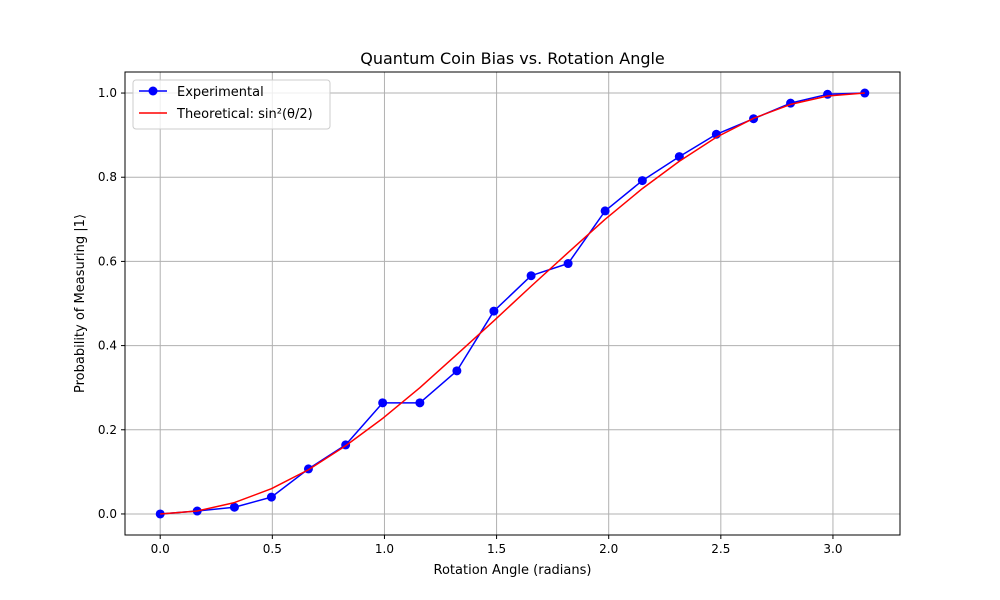 The height and width of the screenshot is (600, 1000). What do you see at coordinates (160, 549) in the screenshot?
I see `x-tick-label: 0.0` at bounding box center [160, 549].